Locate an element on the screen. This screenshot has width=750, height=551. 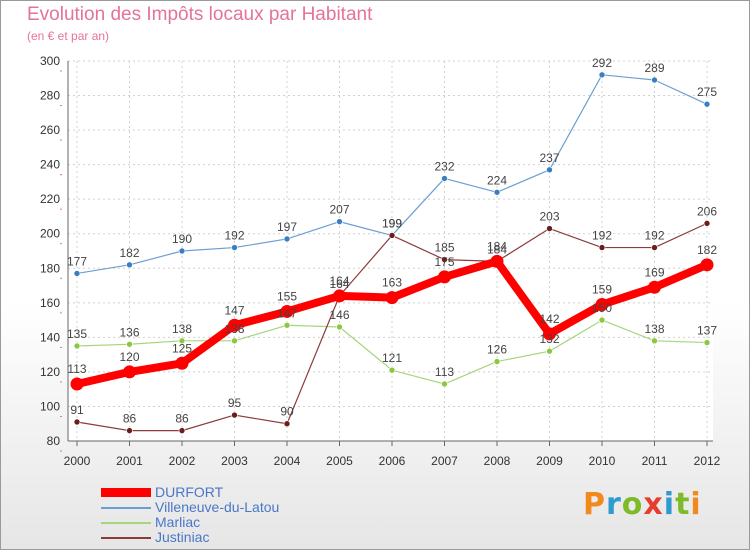
data-label-villeneuve-du-latou: 199 is located at coordinates (392, 223).